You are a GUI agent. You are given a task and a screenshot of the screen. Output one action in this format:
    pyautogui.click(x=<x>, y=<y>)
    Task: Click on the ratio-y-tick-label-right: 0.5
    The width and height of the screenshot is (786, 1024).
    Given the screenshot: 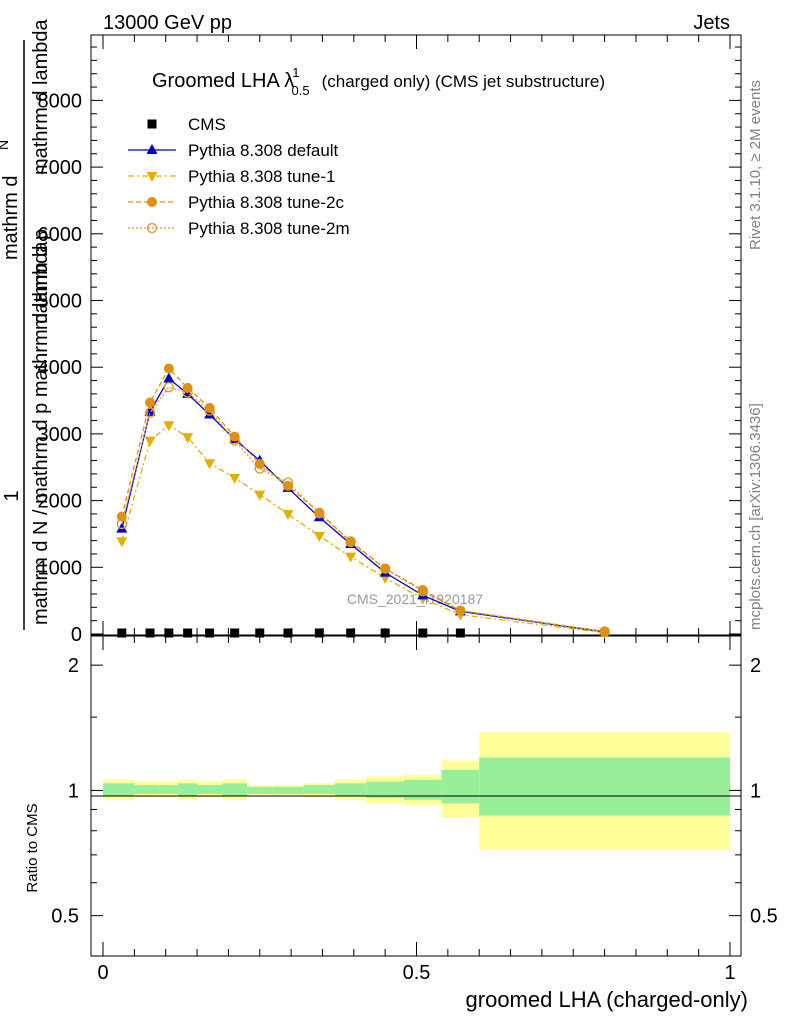 What is the action you would take?
    pyautogui.click(x=764, y=917)
    